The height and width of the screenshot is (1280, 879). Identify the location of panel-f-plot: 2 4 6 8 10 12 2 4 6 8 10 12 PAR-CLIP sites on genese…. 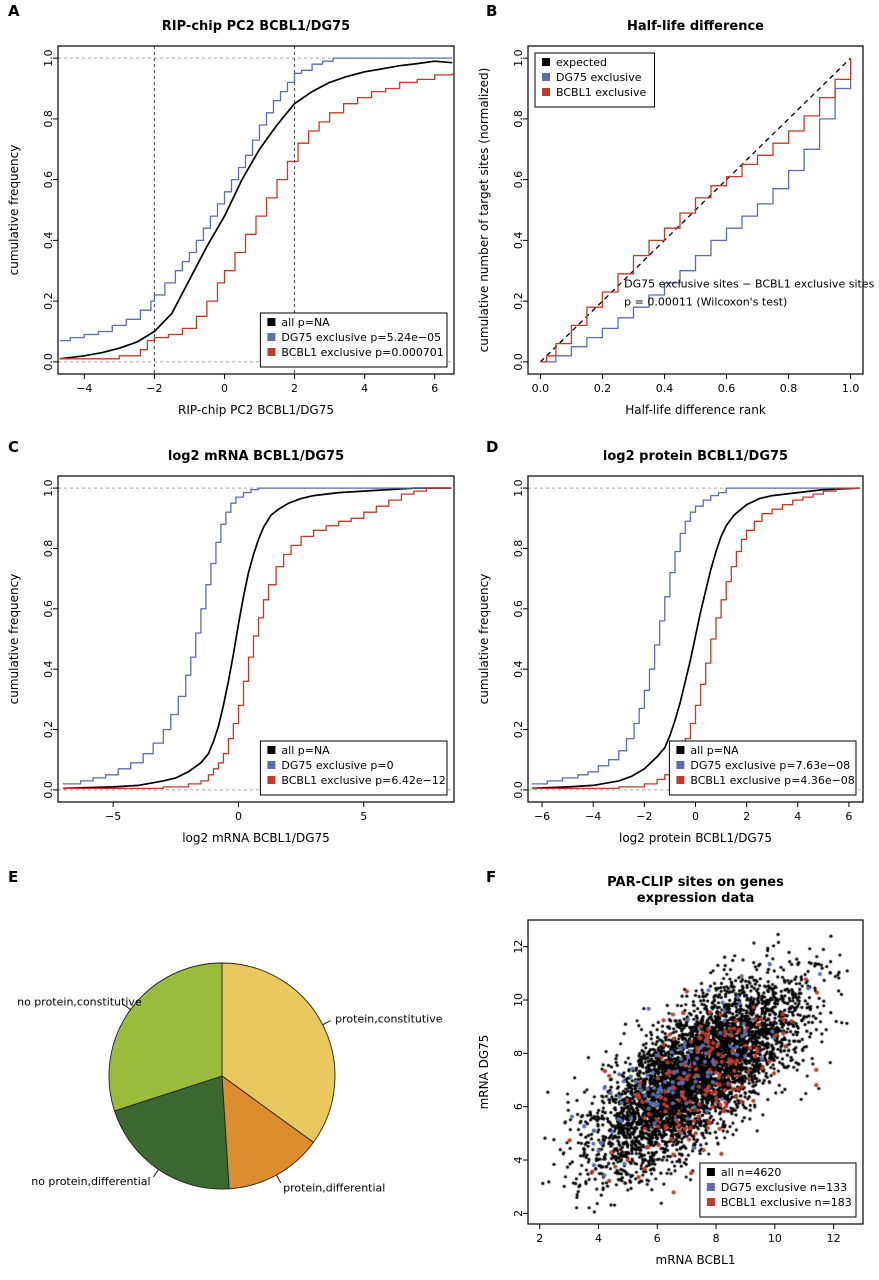
(670, 1071).